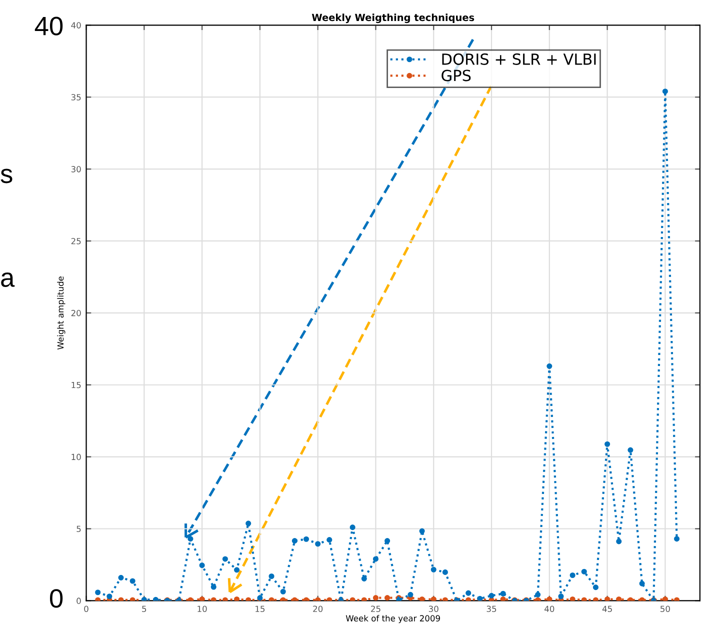 This screenshot has height=629, width=707. Describe the element at coordinates (6, 176) in the screenshot. I see `text: s` at that location.